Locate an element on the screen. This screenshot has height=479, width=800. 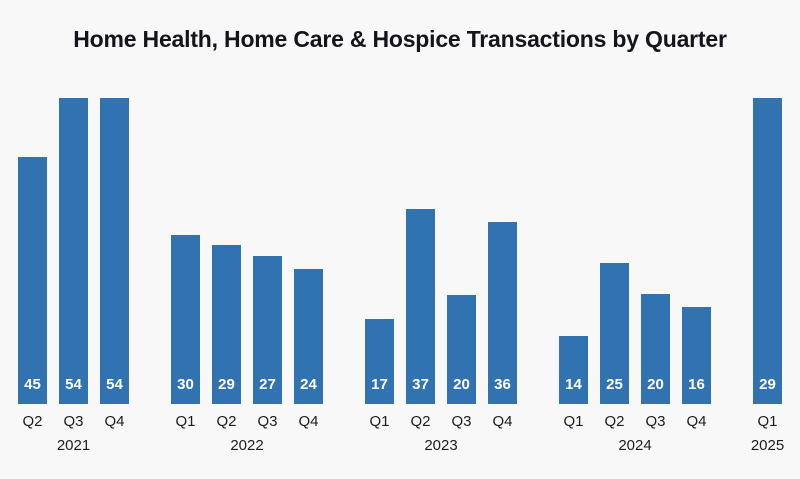
bar-column-2023-Q3: 20 Q3 is located at coordinates (461, 362).